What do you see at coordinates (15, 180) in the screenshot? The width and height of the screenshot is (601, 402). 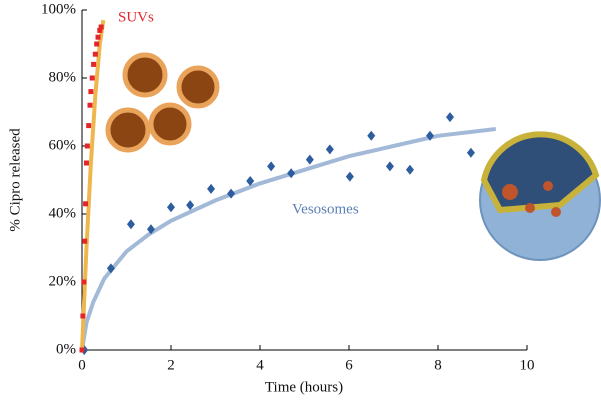 I see `y-axis-label: % Cipro released` at bounding box center [15, 180].